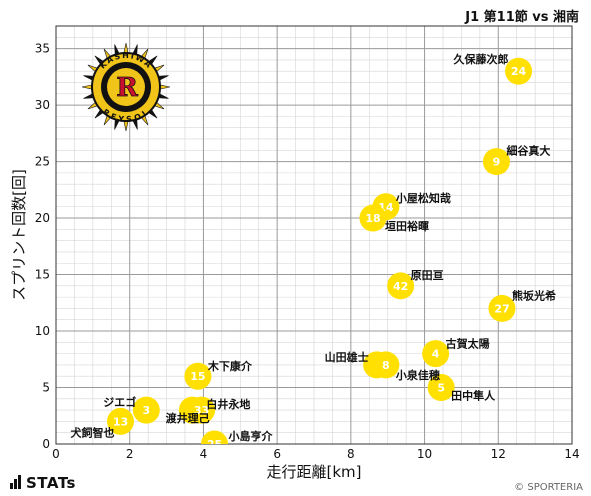 The image size is (591, 496). I want to click on point-label: ジエゴ, so click(119, 402).